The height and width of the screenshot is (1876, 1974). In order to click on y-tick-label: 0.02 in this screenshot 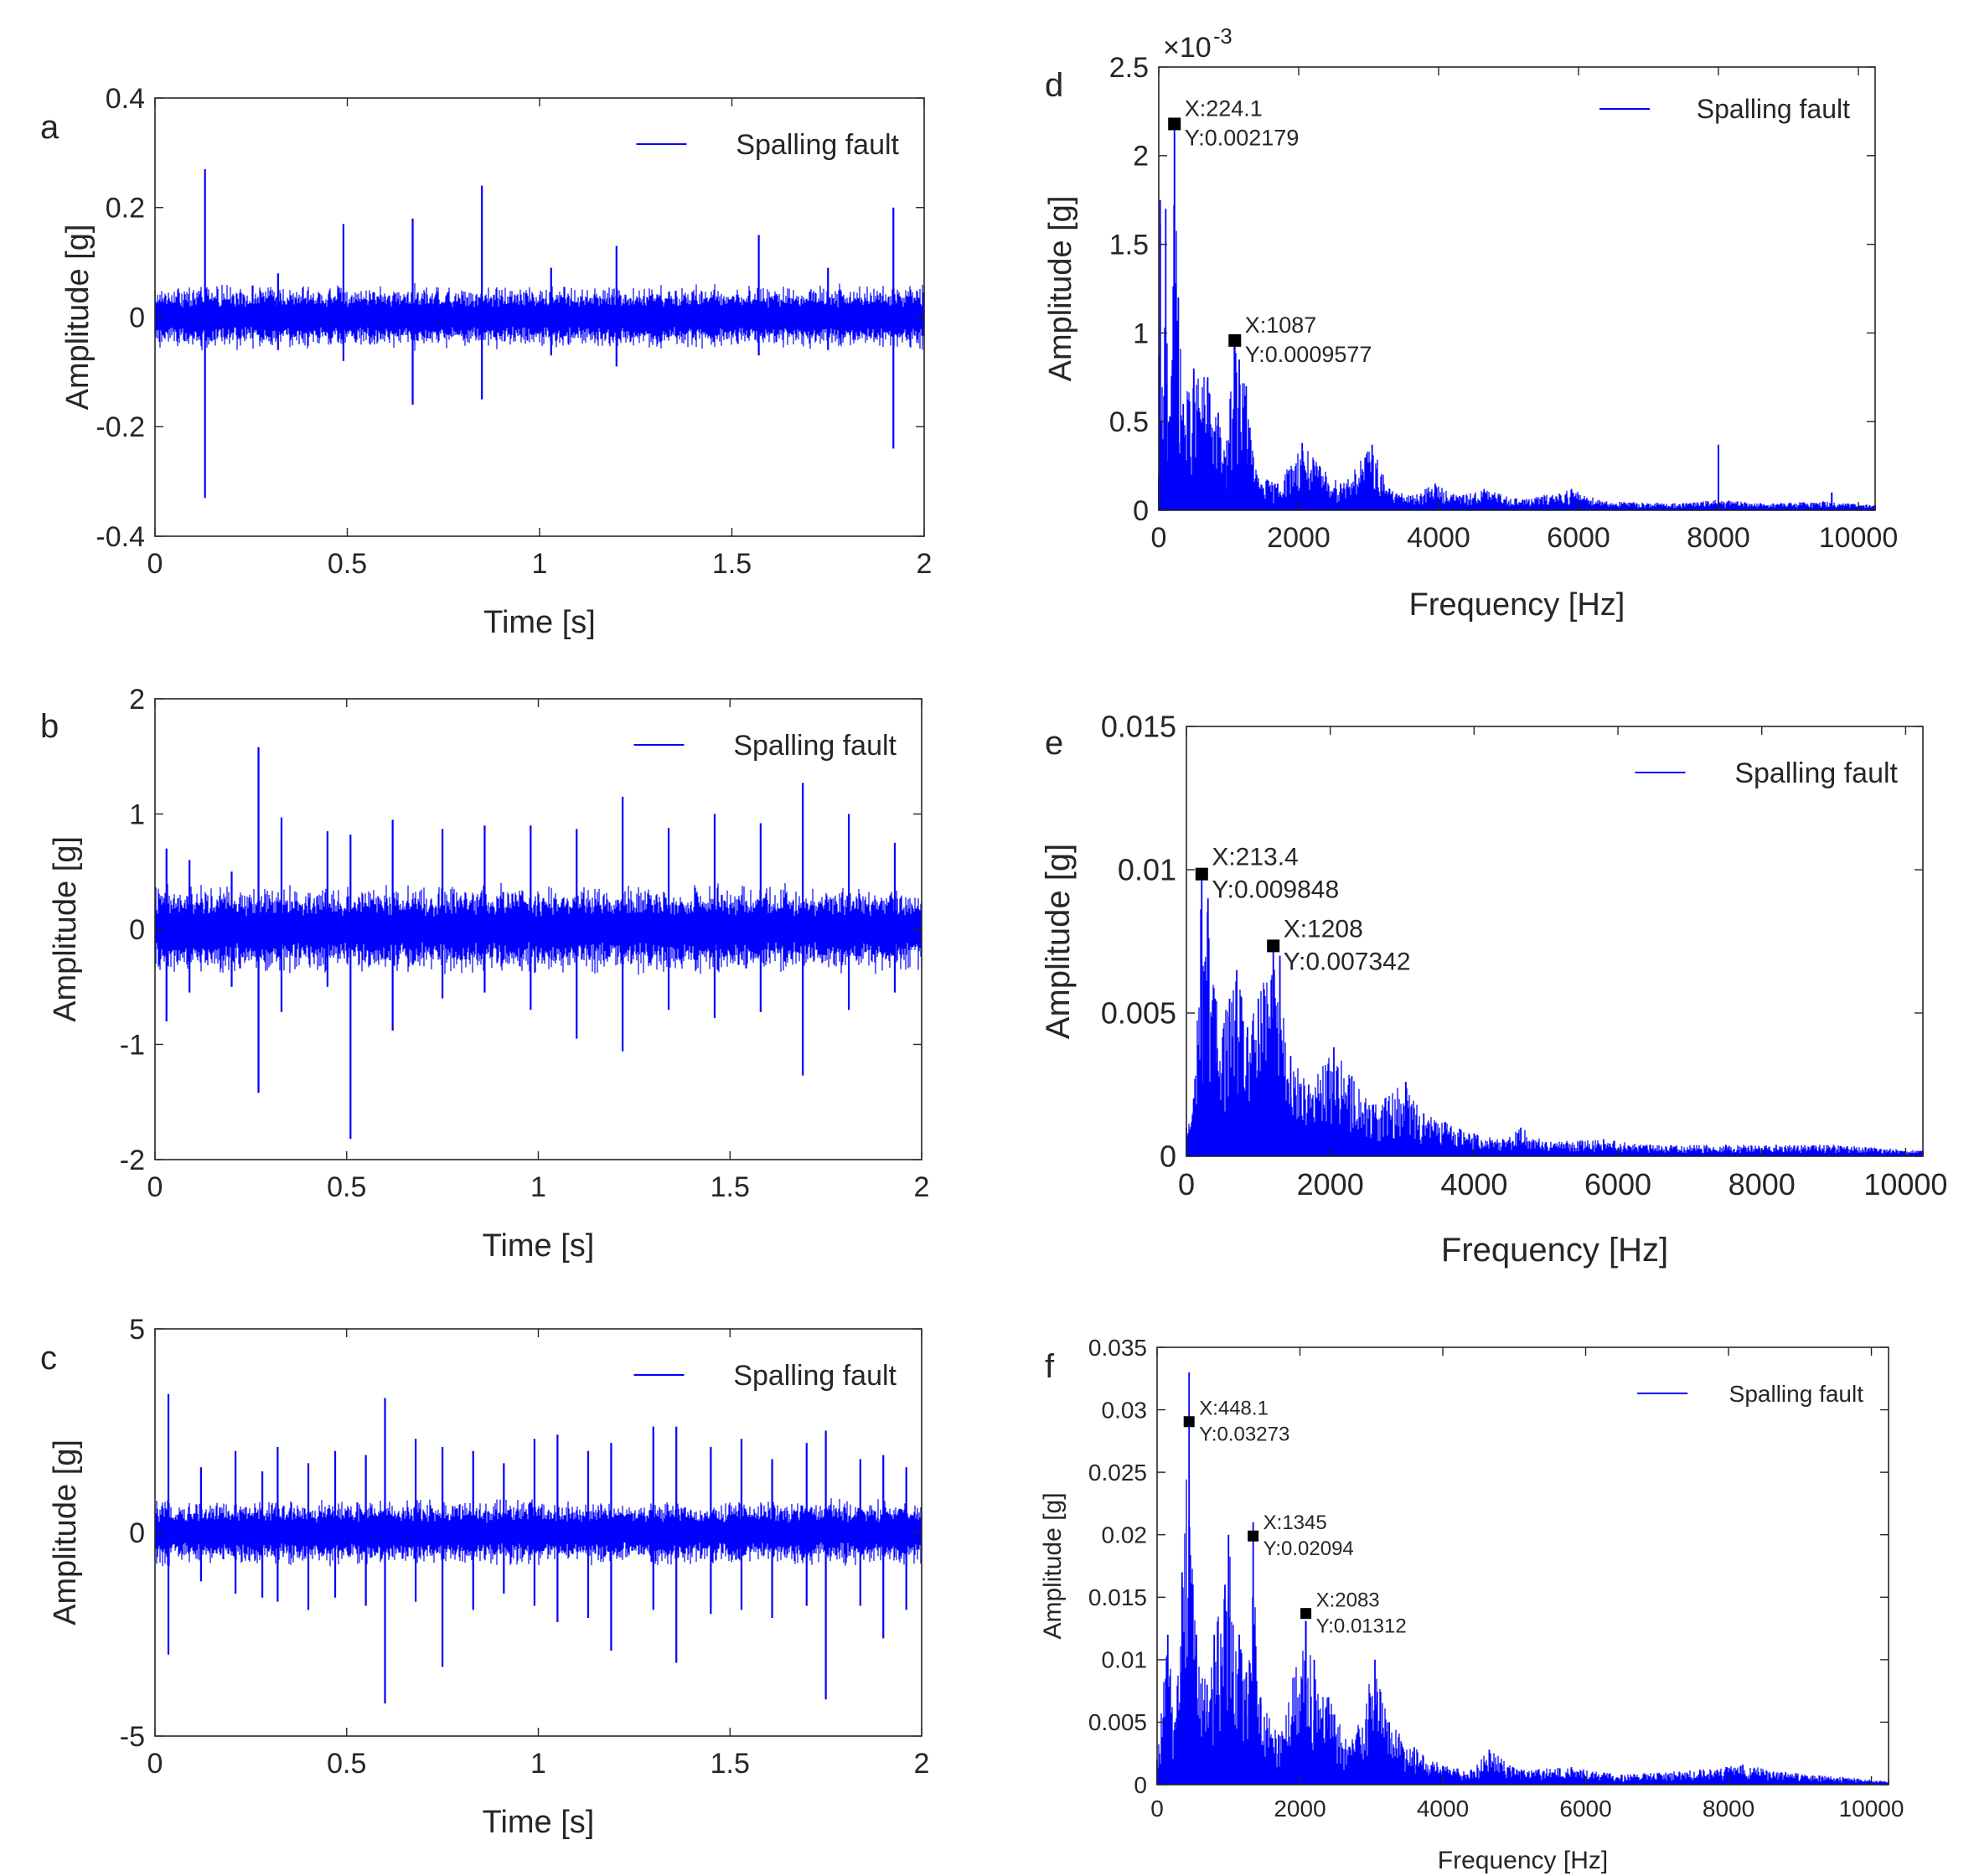, I will do `click(1125, 1535)`.